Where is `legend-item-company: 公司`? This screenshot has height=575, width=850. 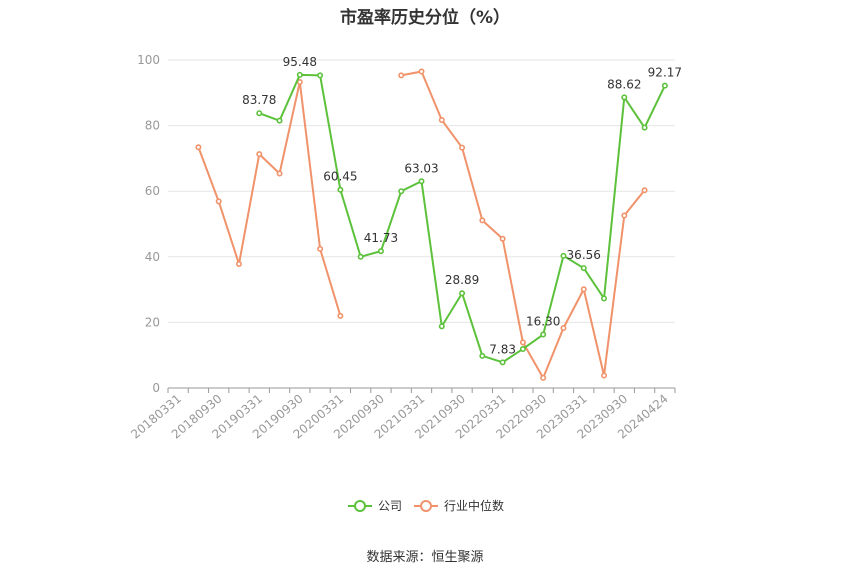 legend-item-company: 公司 is located at coordinates (375, 506).